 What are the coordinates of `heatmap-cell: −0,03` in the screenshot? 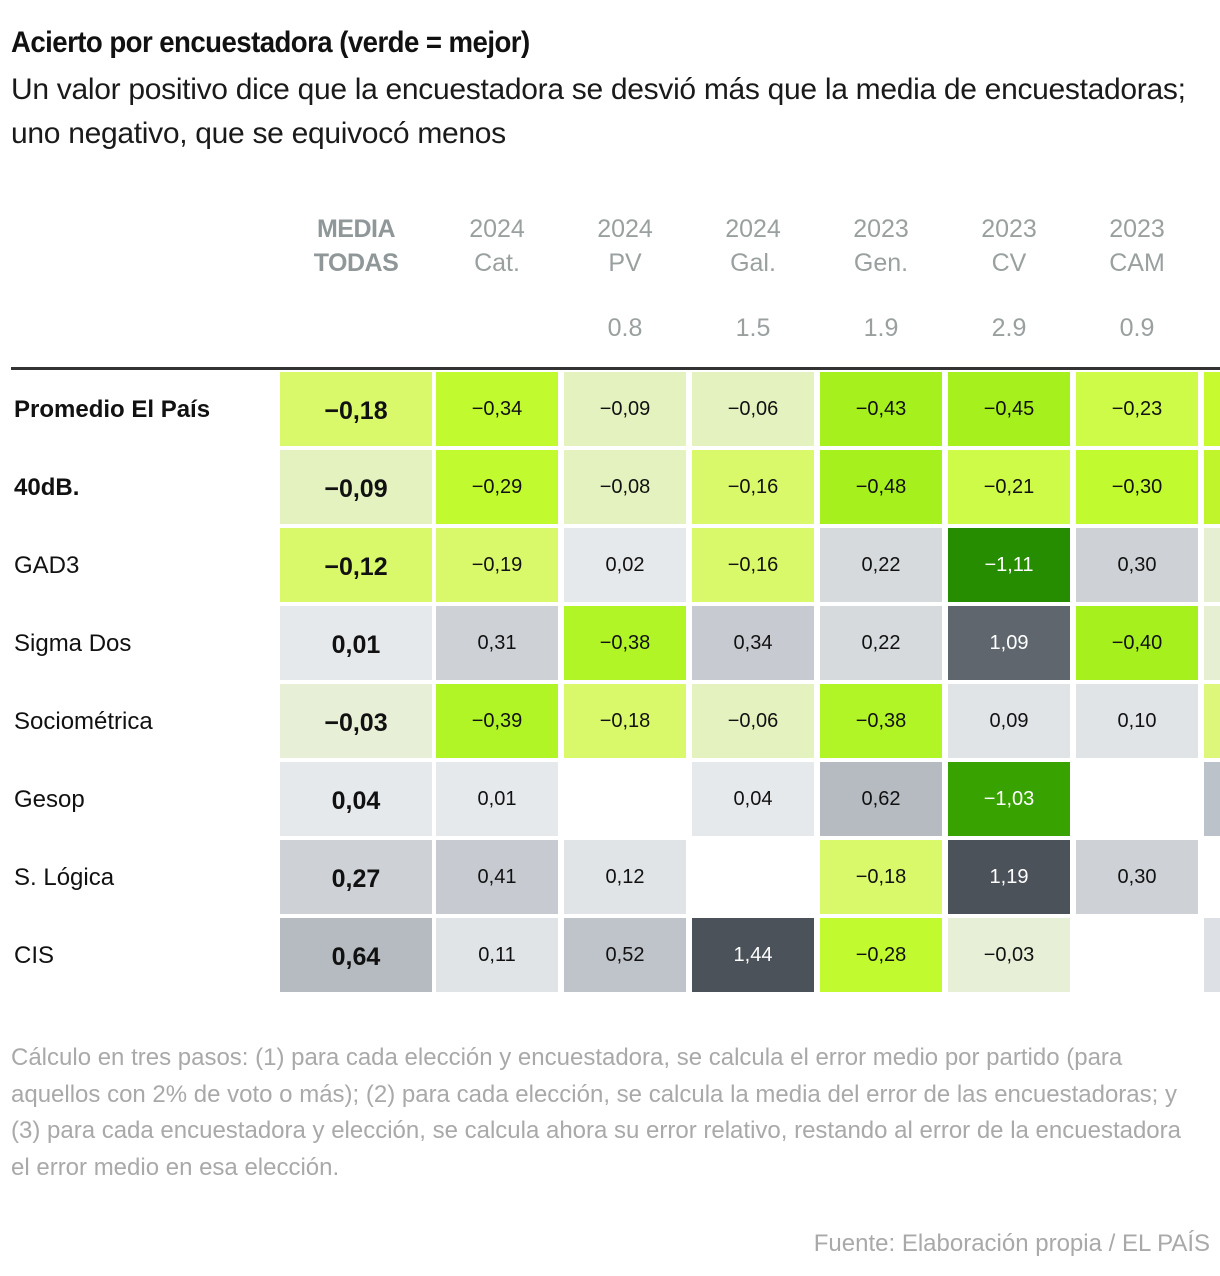 It's located at (1009, 955).